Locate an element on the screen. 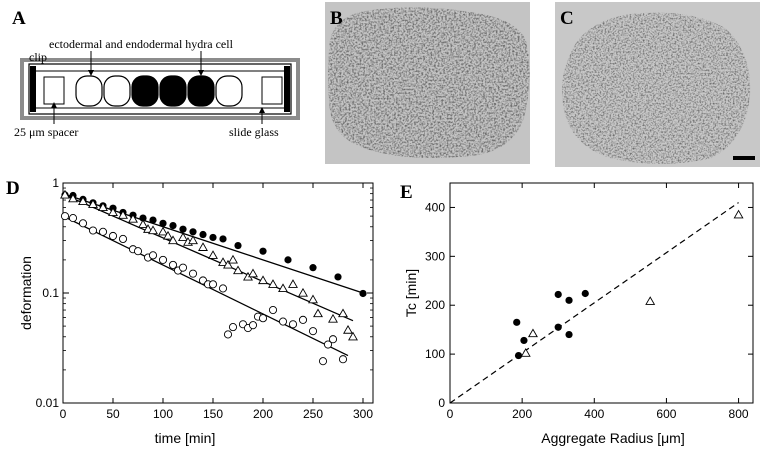  fit-line is located at coordinates (213, 243).